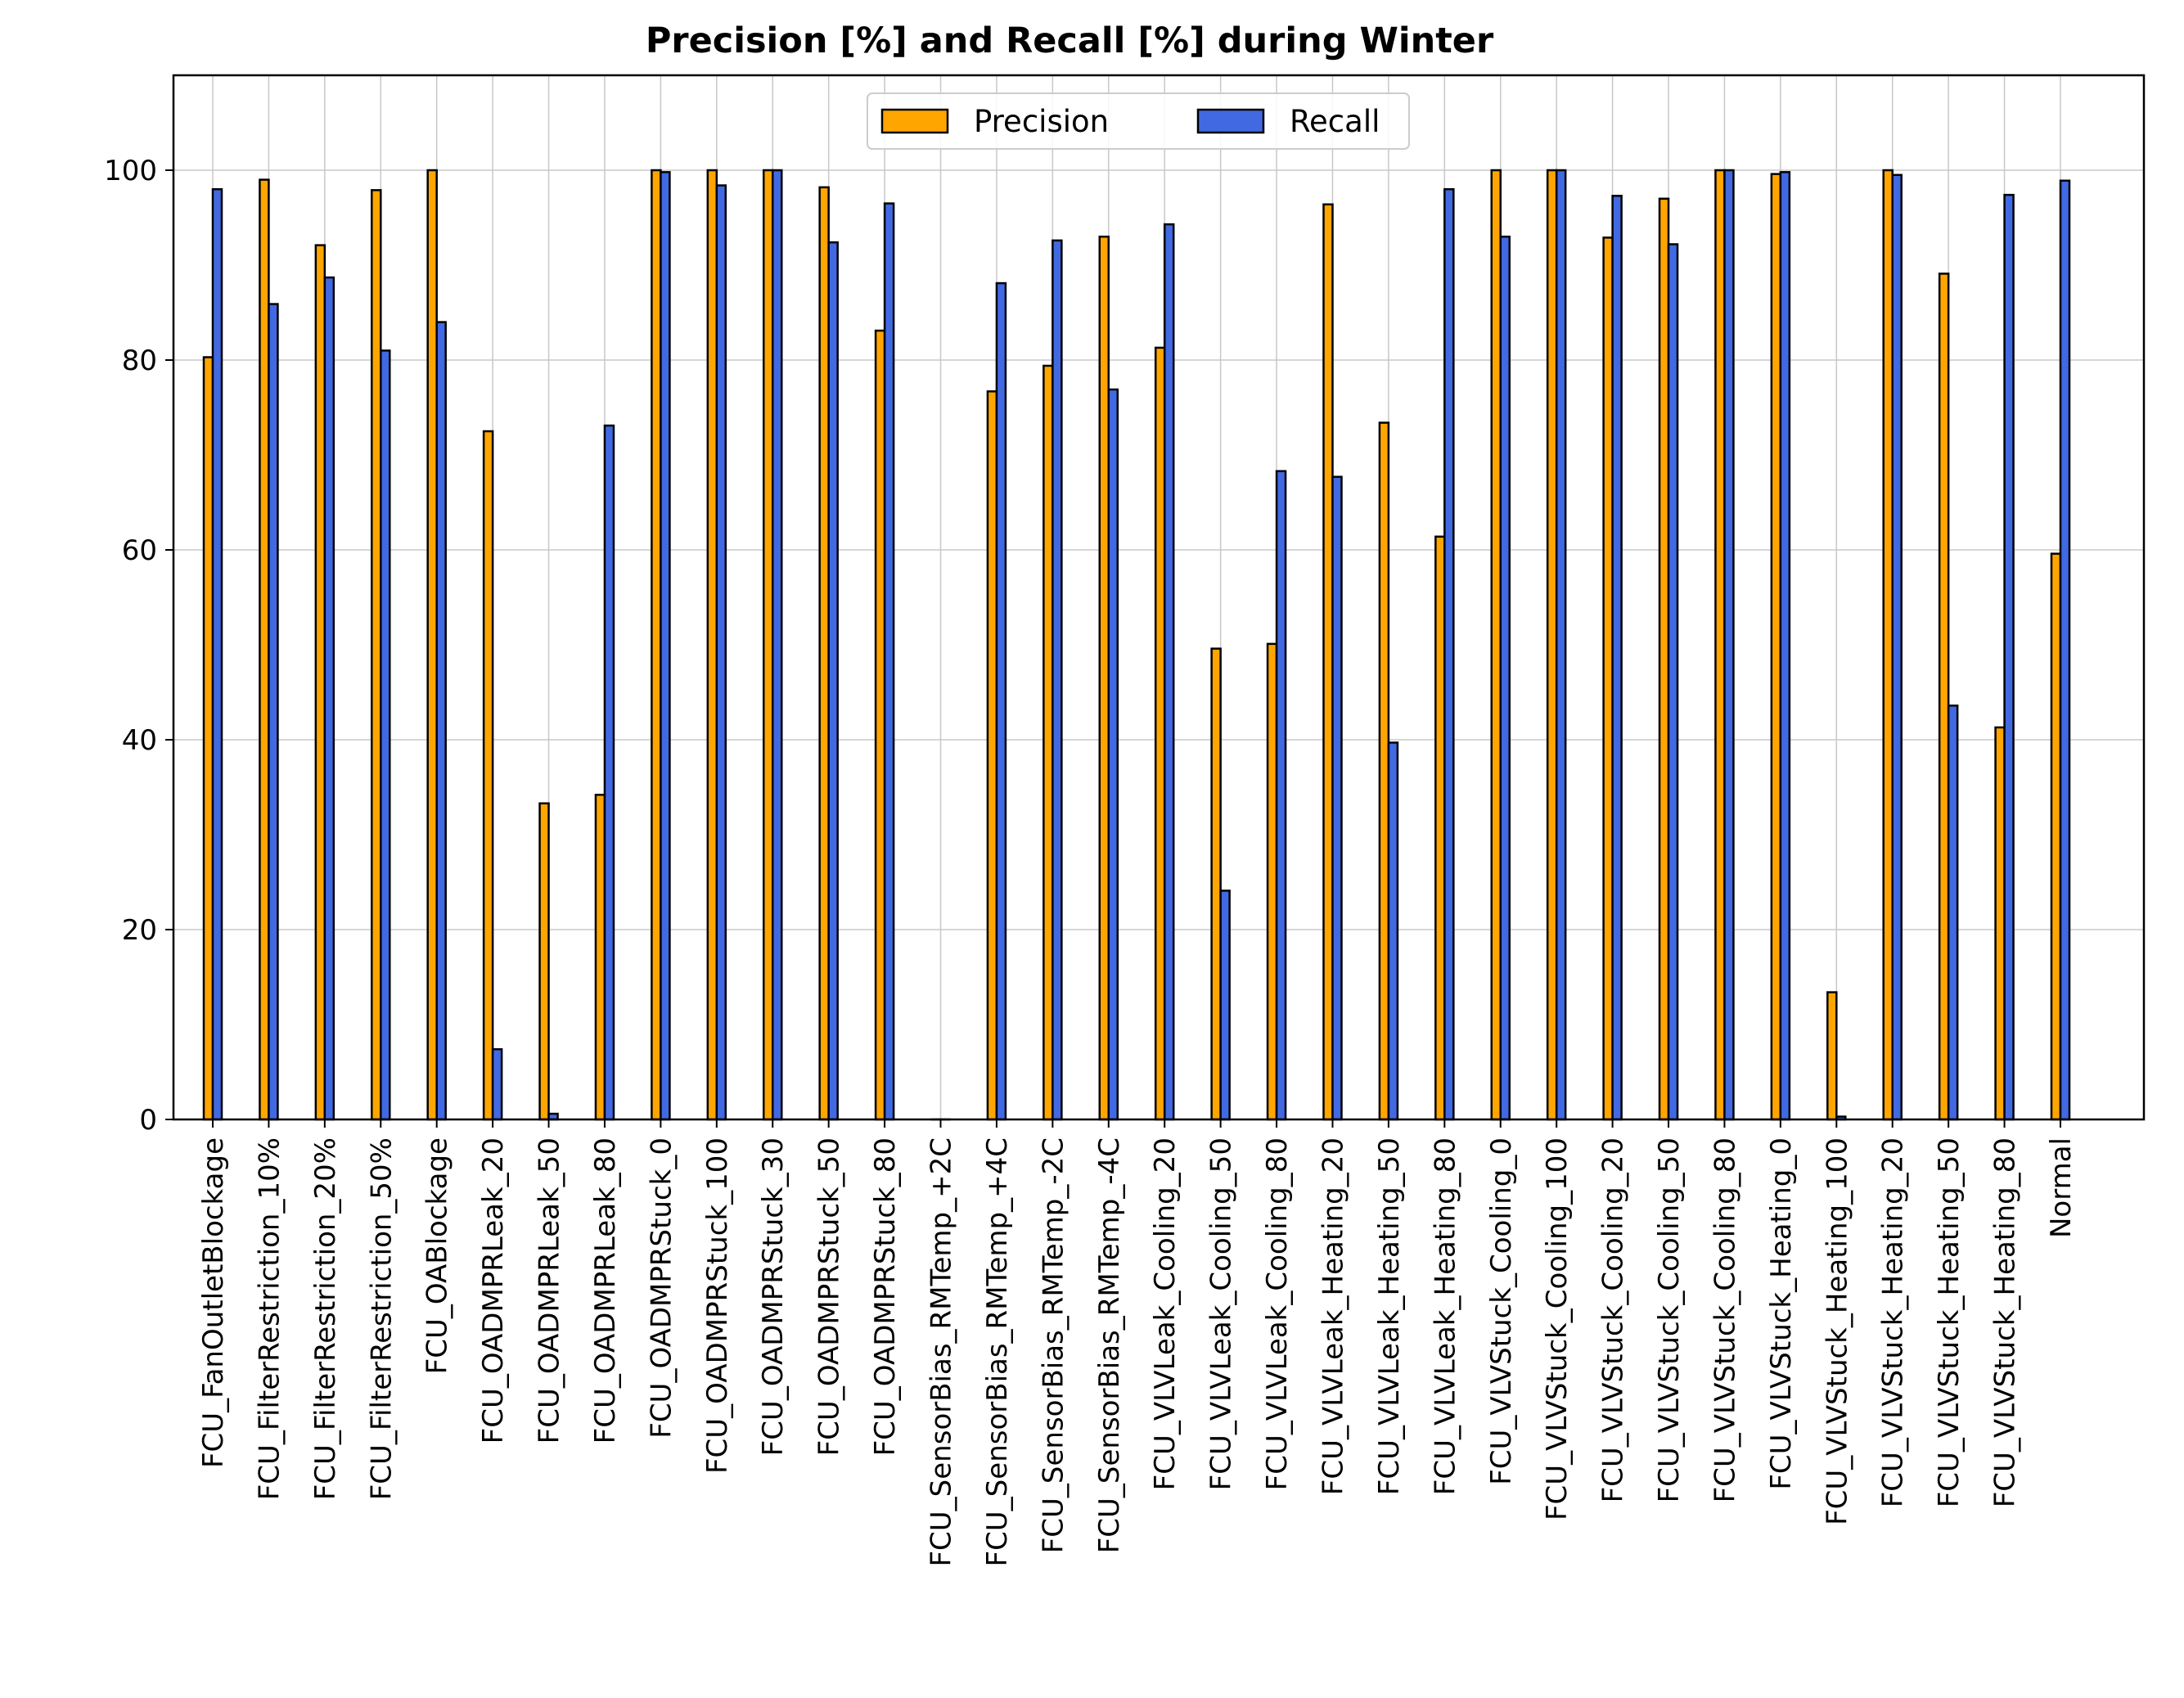  I want to click on y-tick-label: 40, so click(140, 740).